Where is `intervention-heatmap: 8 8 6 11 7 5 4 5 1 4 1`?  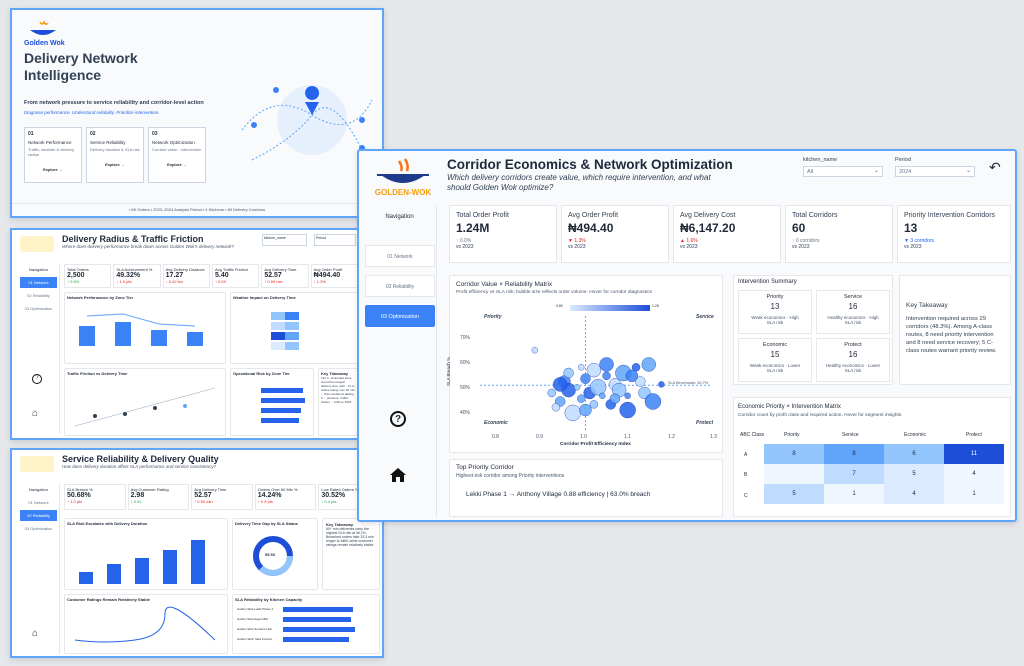 intervention-heatmap: 8 8 6 11 7 5 4 5 1 4 1 is located at coordinates (884, 475).